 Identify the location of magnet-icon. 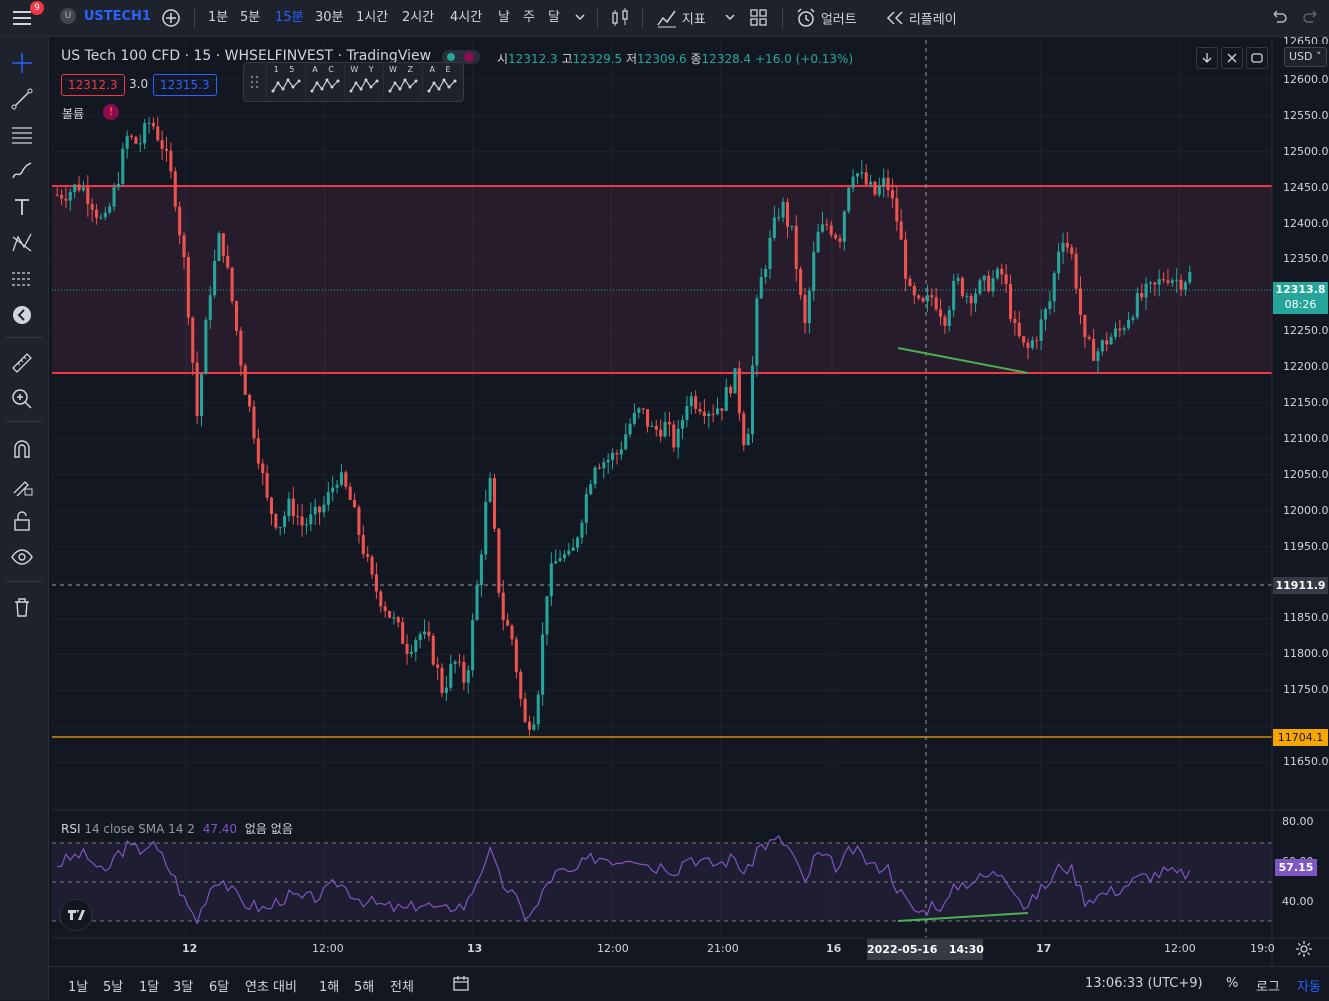
(22, 449).